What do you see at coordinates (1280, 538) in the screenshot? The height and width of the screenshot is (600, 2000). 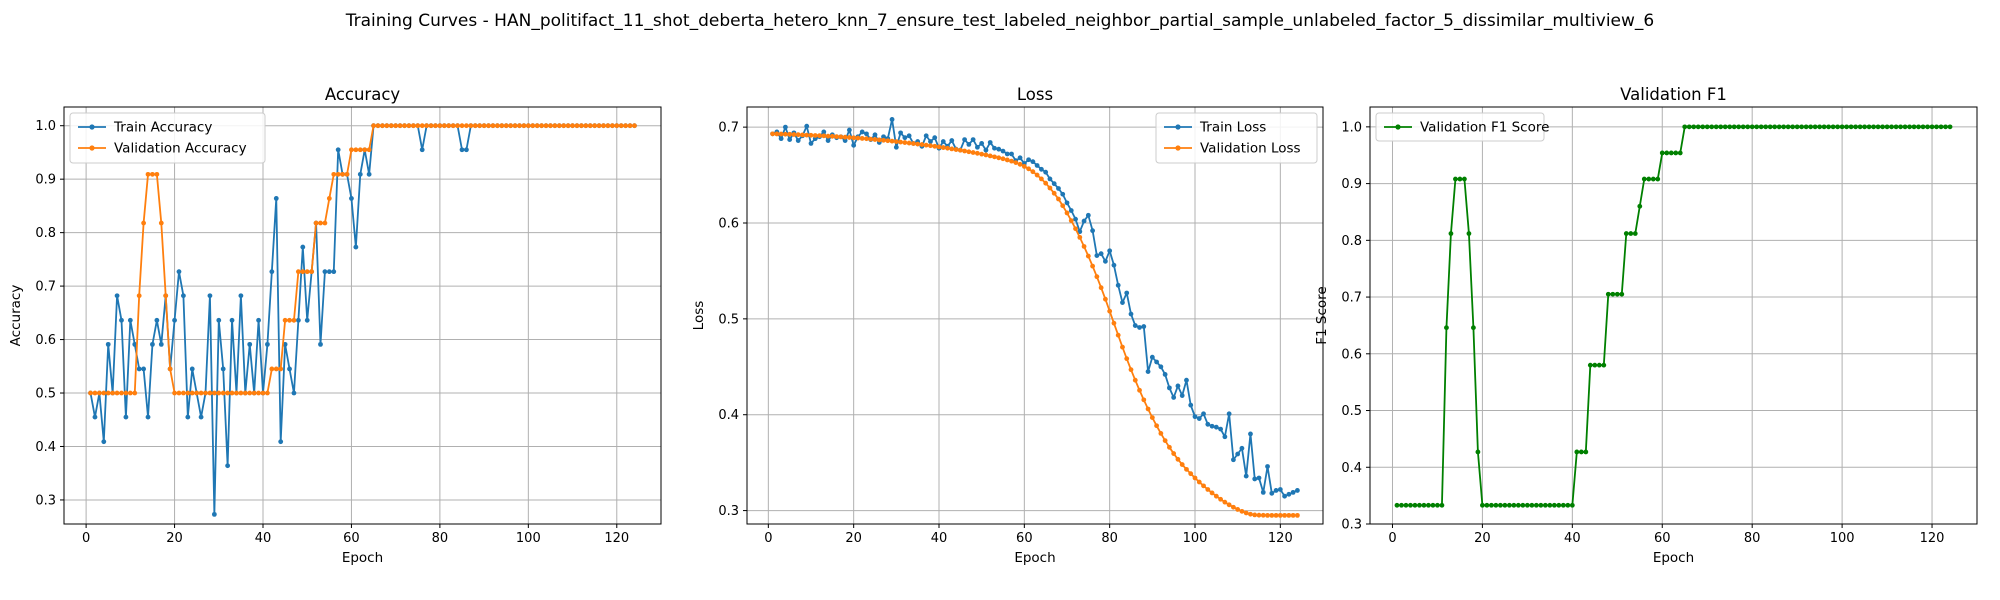 I see `x-tick-label: 120` at bounding box center [1280, 538].